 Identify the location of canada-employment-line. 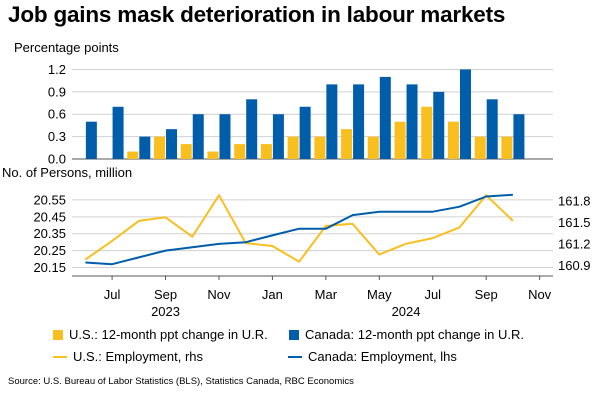
(299, 229).